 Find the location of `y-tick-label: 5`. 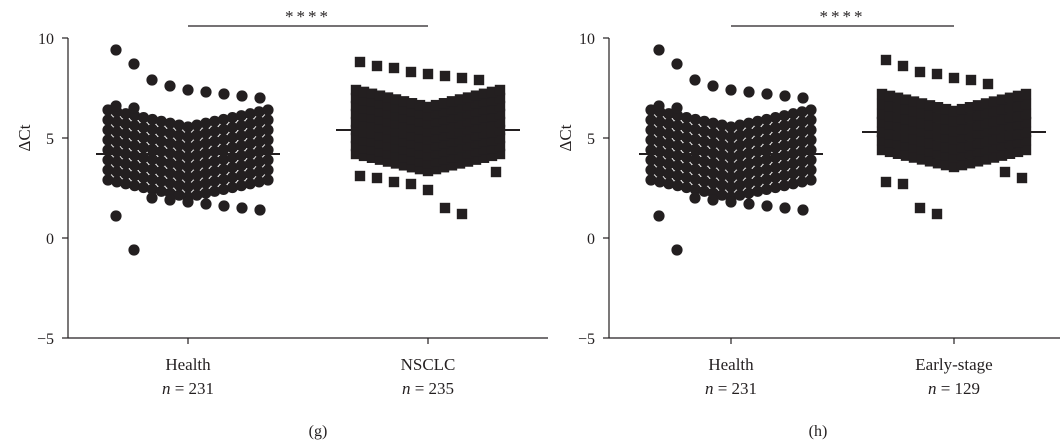

y-tick-label: 5 is located at coordinates (50, 139).